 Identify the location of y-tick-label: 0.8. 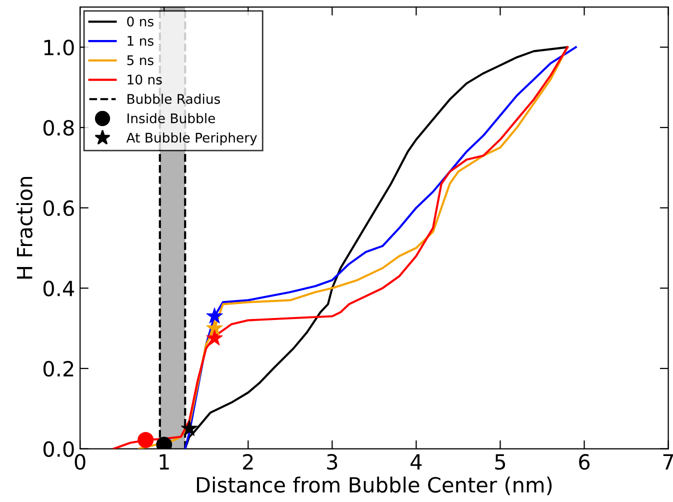
(58, 128).